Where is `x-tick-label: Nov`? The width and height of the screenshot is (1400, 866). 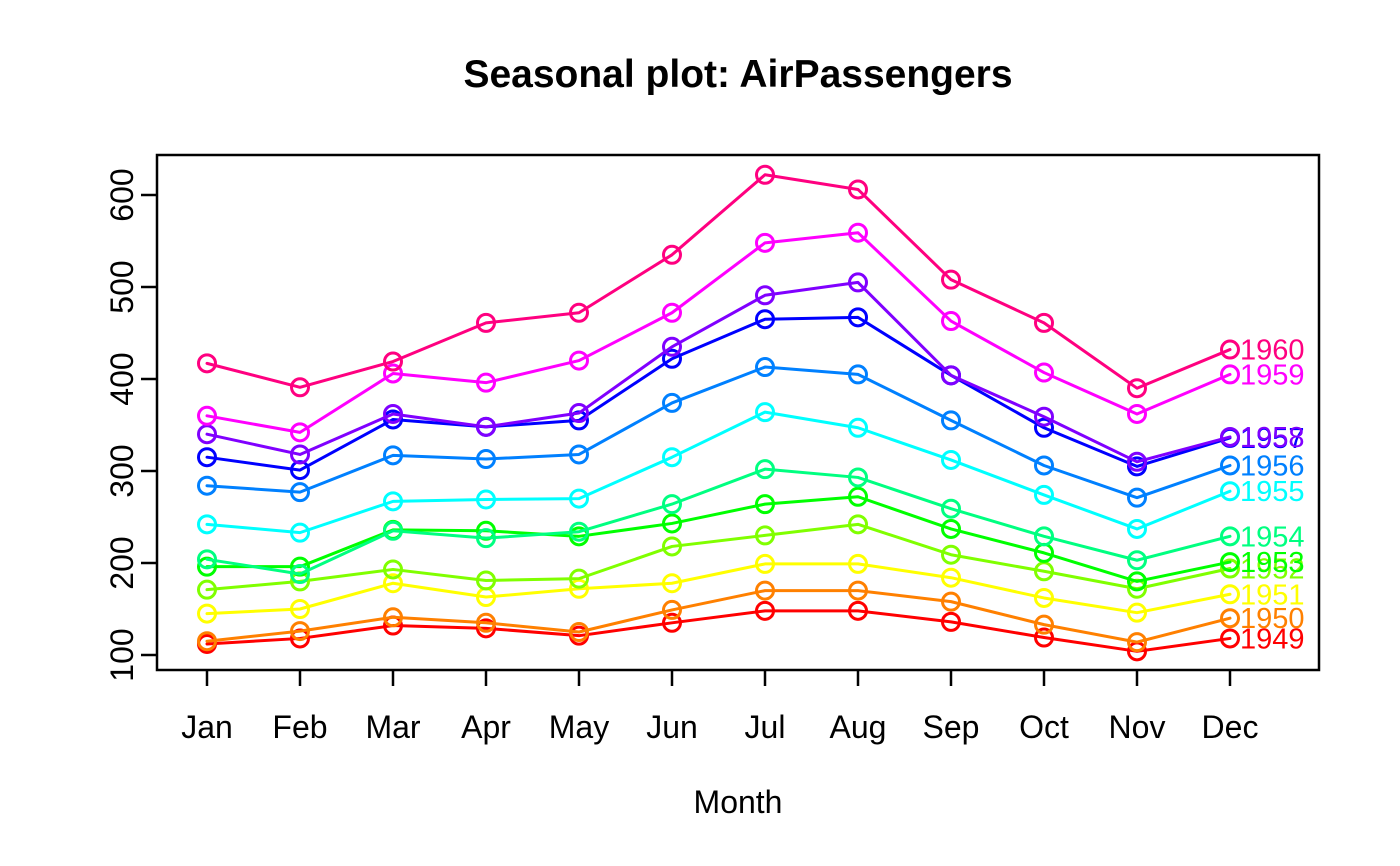 x-tick-label: Nov is located at coordinates (1137, 727).